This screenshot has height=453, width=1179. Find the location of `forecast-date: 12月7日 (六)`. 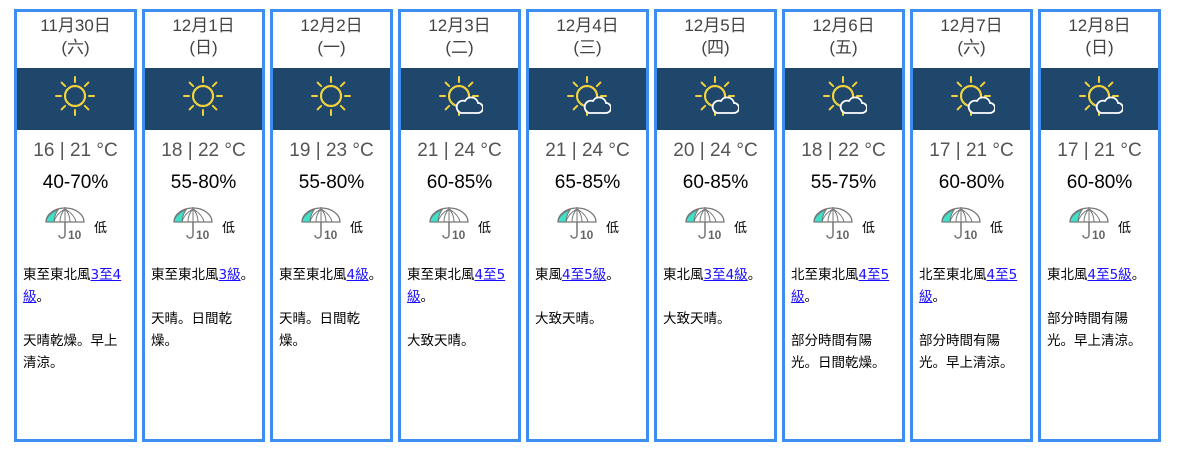

forecast-date: 12月7日 (六) is located at coordinates (971, 40).